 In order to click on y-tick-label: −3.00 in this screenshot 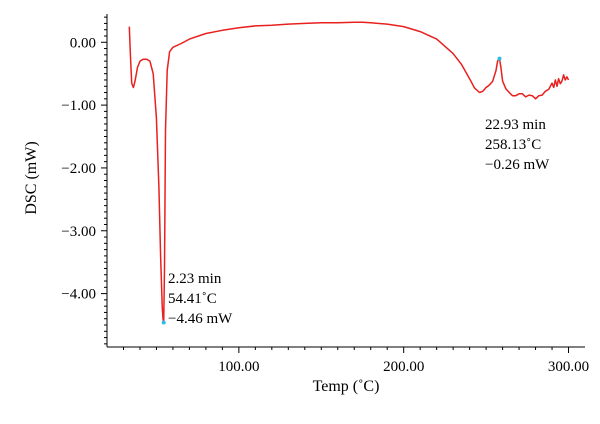, I will do `click(78, 232)`.